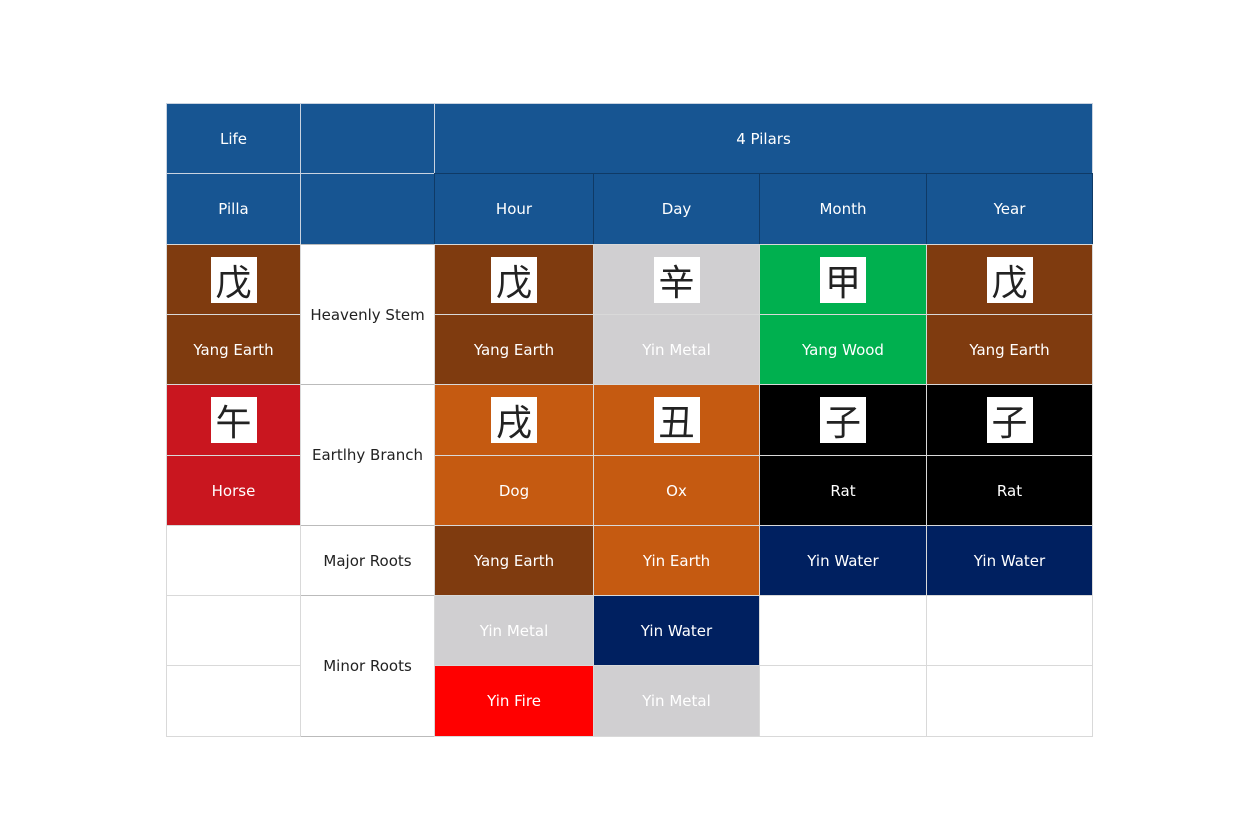  What do you see at coordinates (233, 138) in the screenshot?
I see `header-cell: Life` at bounding box center [233, 138].